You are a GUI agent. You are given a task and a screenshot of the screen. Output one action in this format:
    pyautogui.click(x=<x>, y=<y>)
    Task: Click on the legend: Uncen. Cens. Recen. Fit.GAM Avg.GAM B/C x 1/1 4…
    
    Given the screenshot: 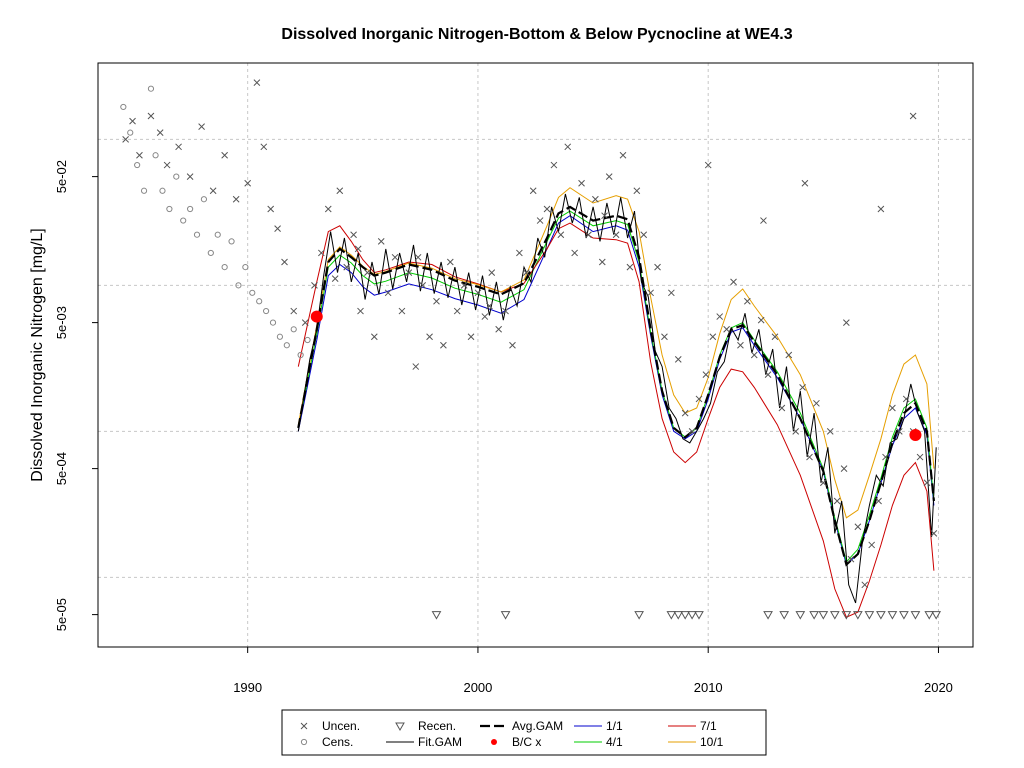 What is the action you would take?
    pyautogui.click(x=524, y=732)
    